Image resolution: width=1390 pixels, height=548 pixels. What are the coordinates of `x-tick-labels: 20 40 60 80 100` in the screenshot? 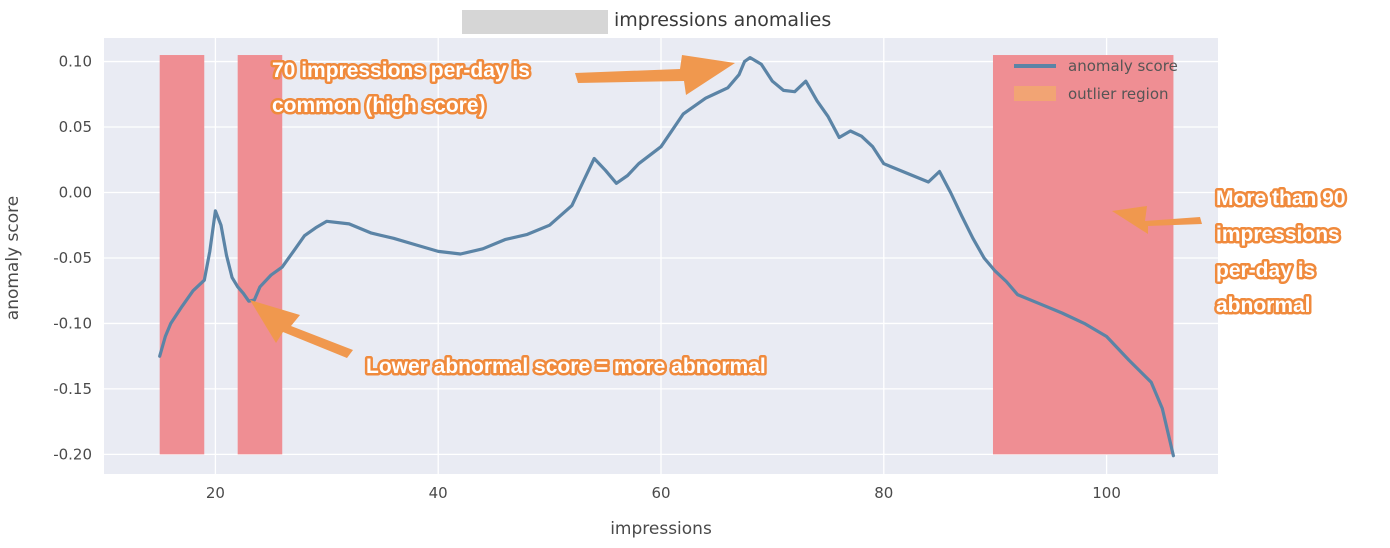 It's located at (663, 493).